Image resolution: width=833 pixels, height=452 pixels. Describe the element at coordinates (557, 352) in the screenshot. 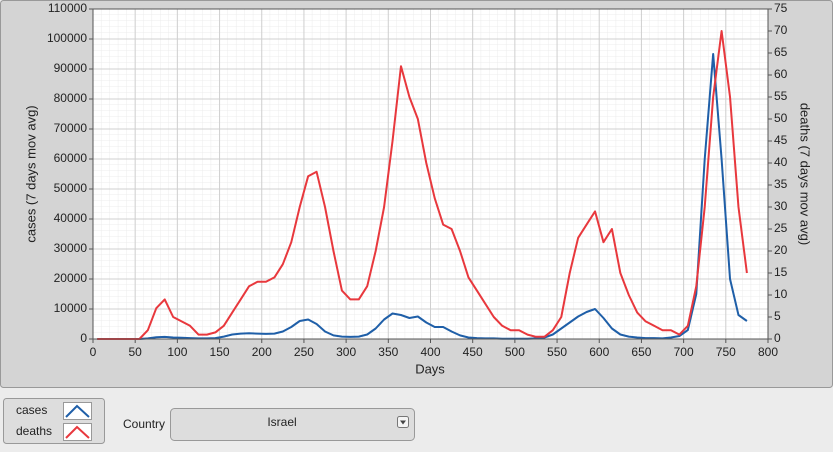

I see `x-tick-label: 550` at that location.